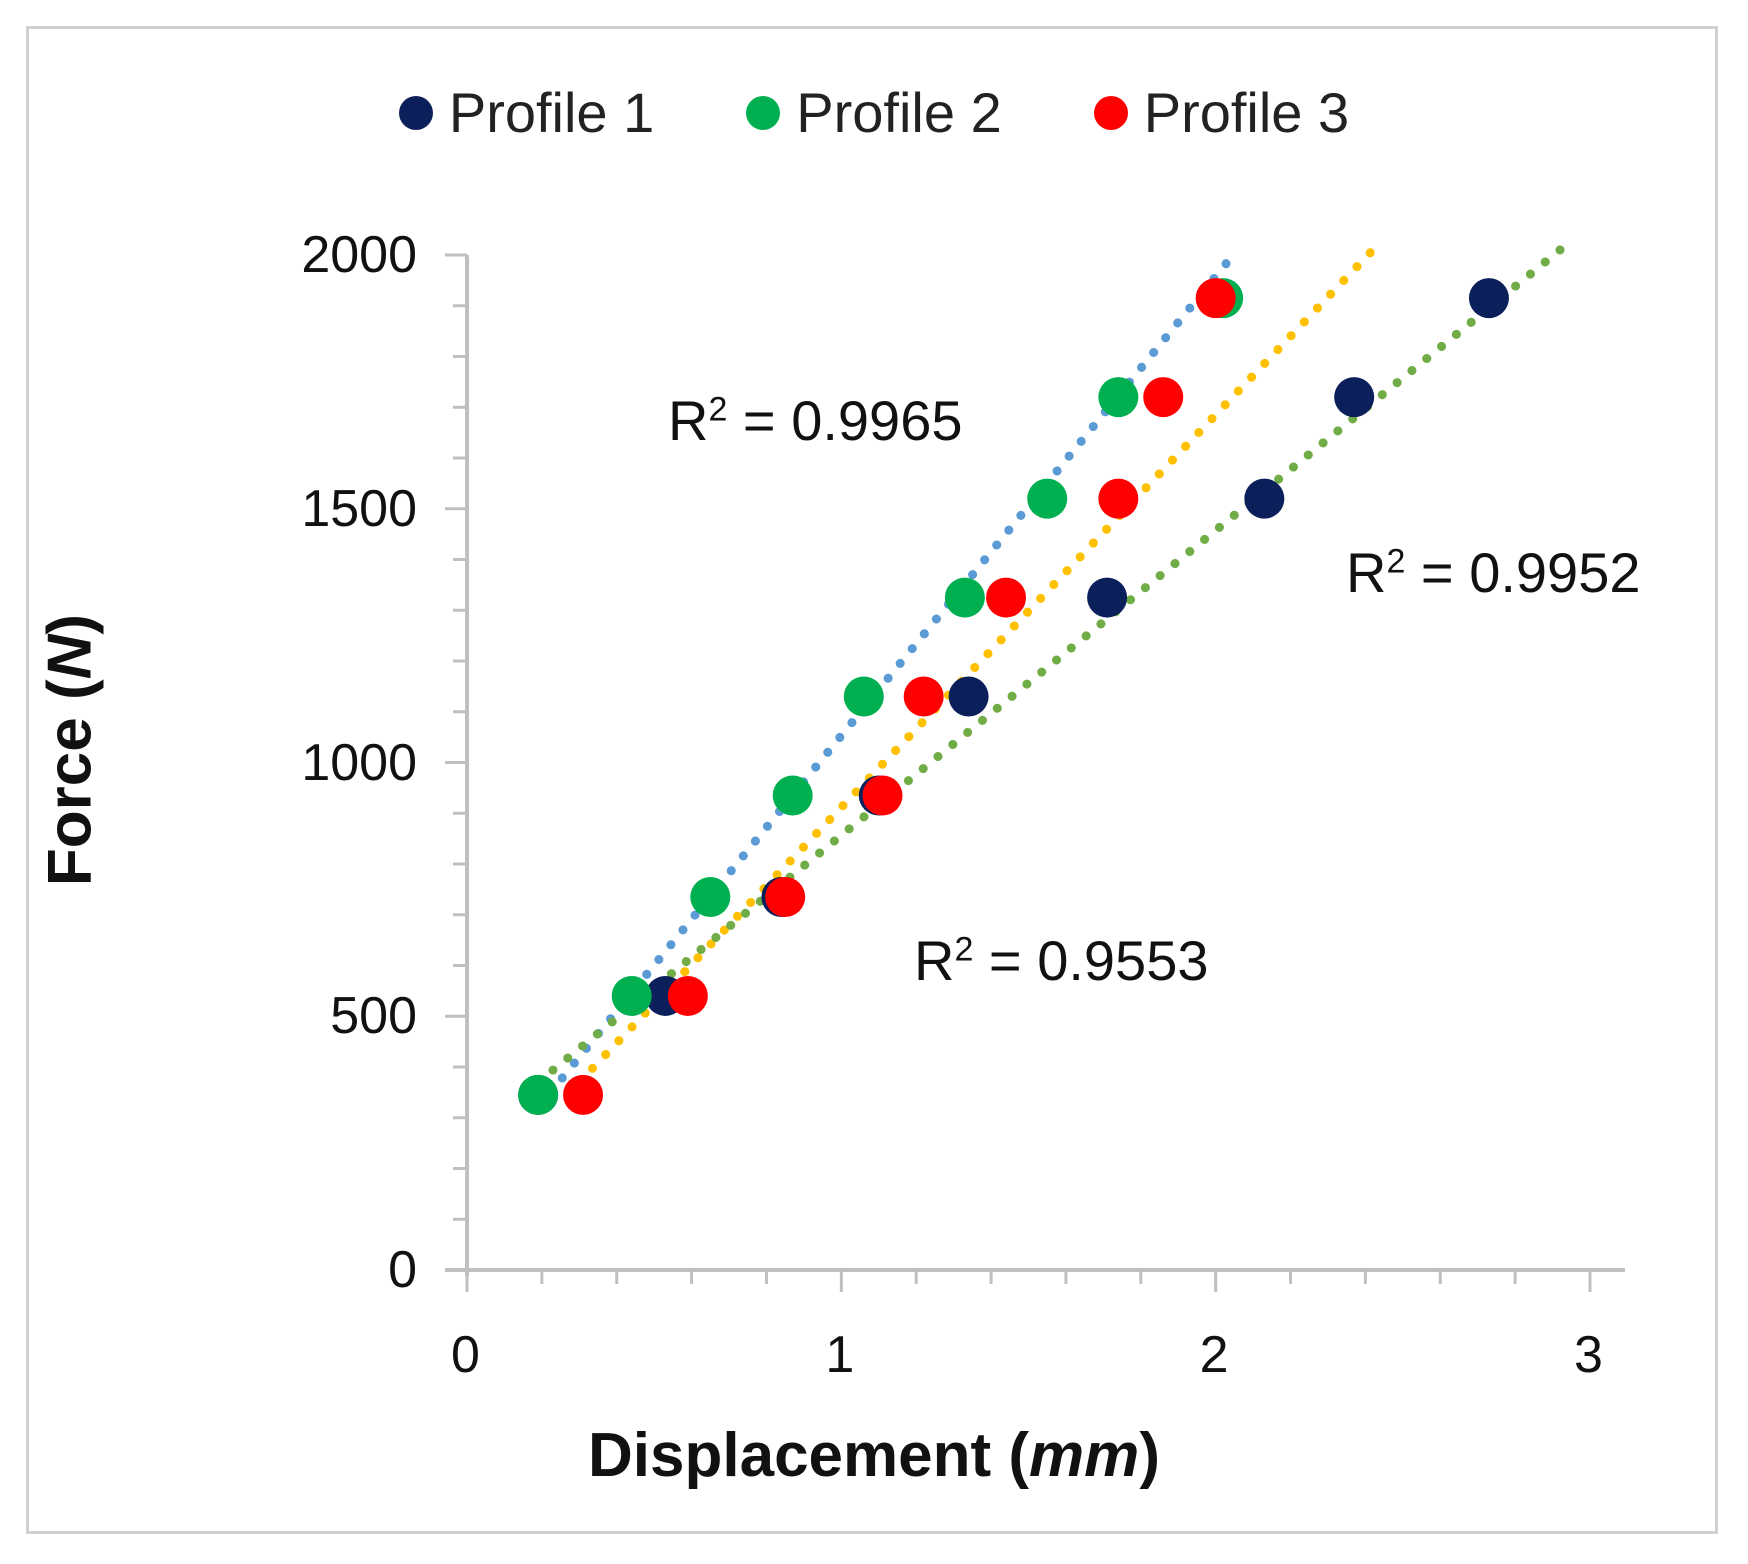 Image resolution: width=1748 pixels, height=1564 pixels. I want to click on y-axis-title-main: Force (, so click(70, 783).